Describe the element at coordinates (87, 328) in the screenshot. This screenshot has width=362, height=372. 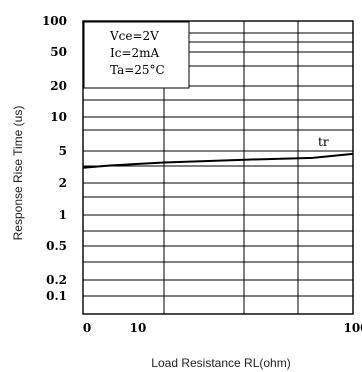
I see `x-tick-label: 0` at that location.